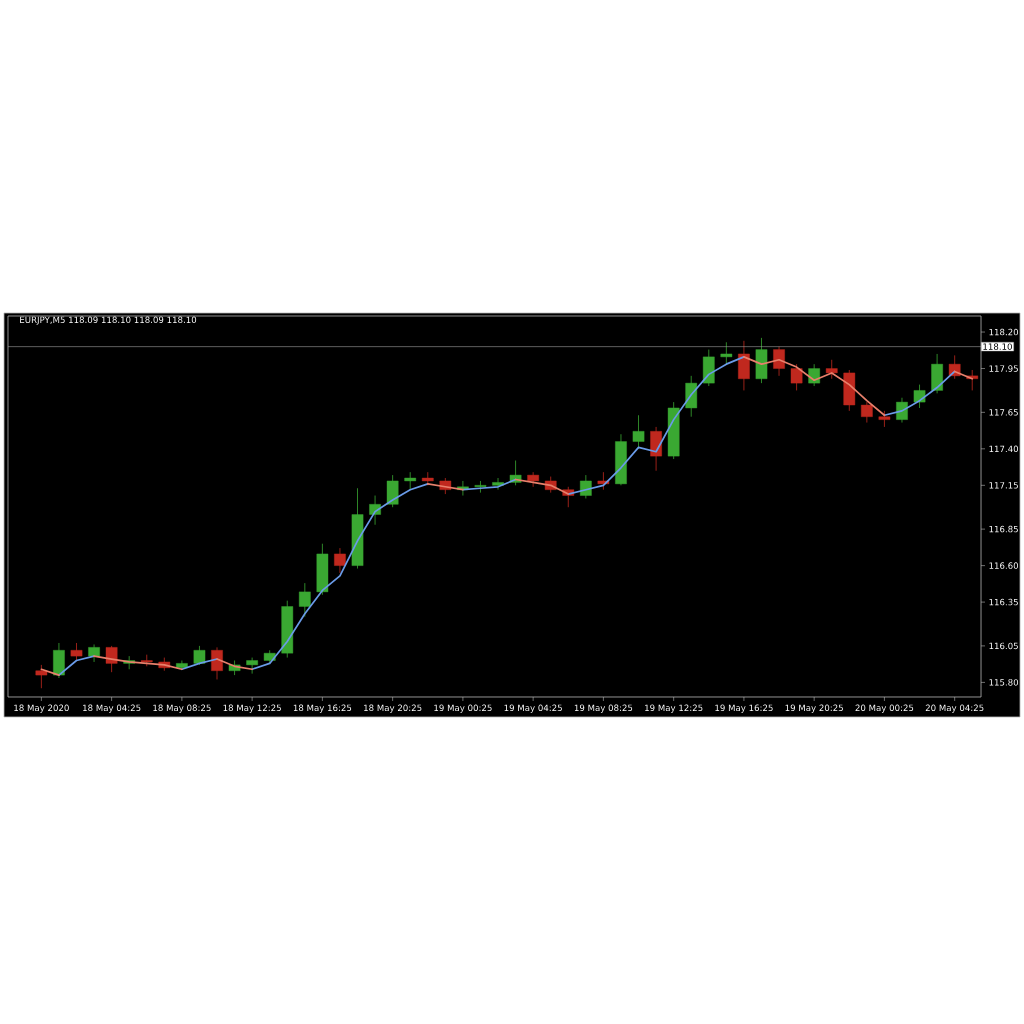  Describe the element at coordinates (112, 708) in the screenshot. I see `x-tick-label: 18 May 04:25` at that location.